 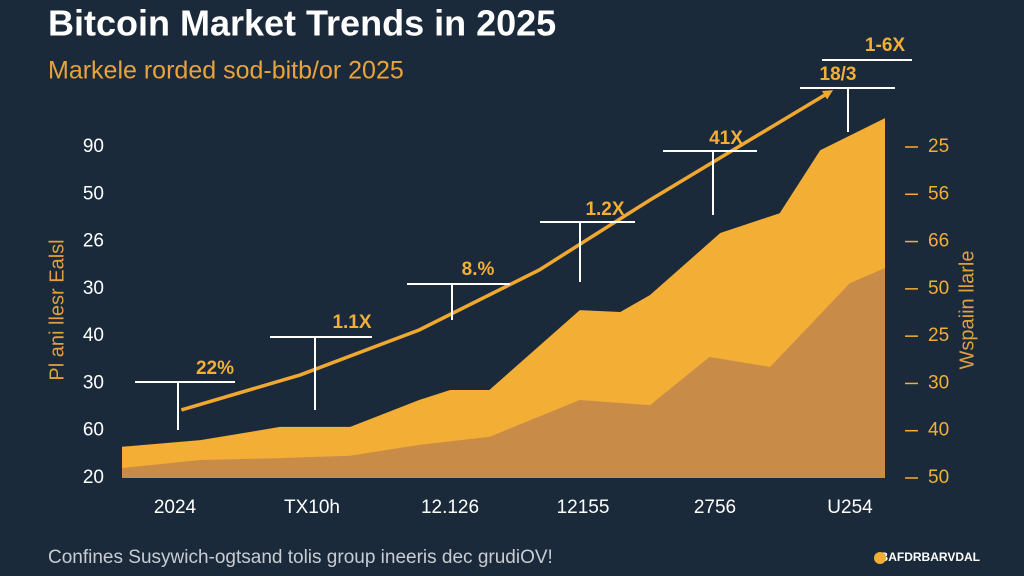 I want to click on x-tick-label: 12155, so click(x=583, y=507).